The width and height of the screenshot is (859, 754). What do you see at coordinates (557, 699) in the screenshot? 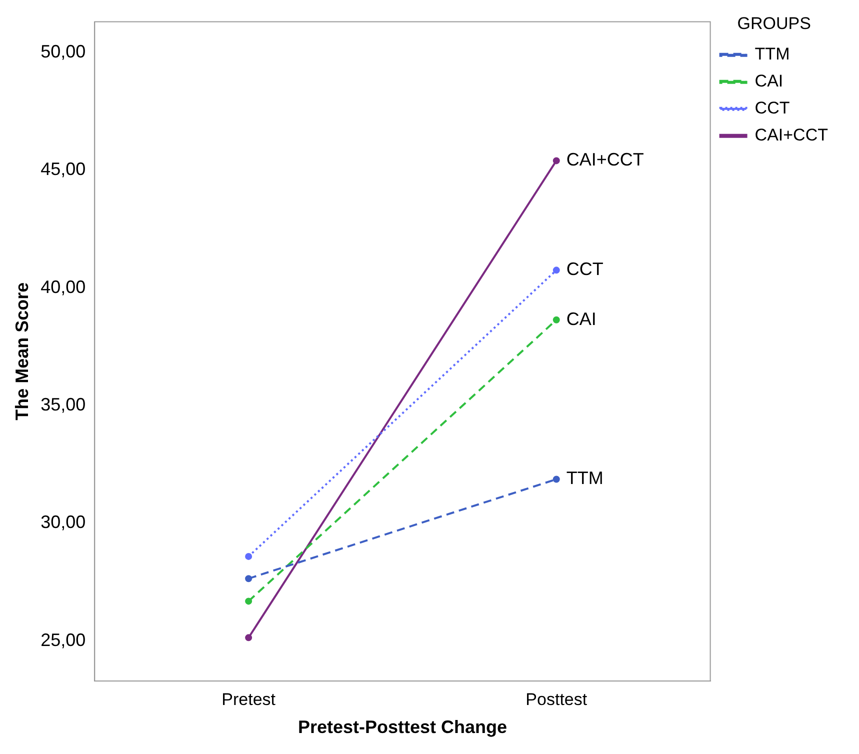
I see `x-tick-label: Posttest` at bounding box center [557, 699].